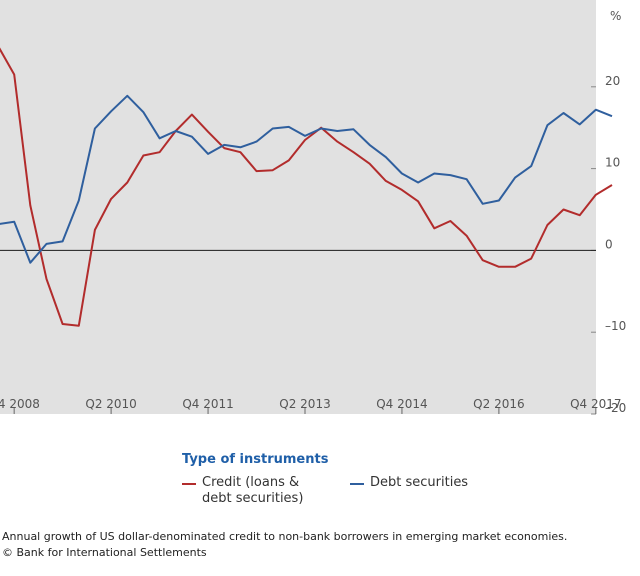  I want to click on legend-item-credit: Credit (loans & debt securities), so click(257, 491).